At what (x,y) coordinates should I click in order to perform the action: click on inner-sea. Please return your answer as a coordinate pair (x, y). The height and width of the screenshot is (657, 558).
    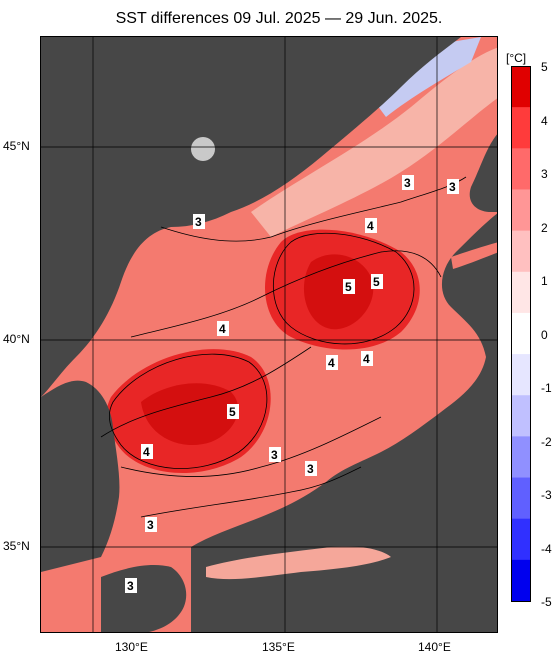
    Looking at the image, I should click on (298, 563).